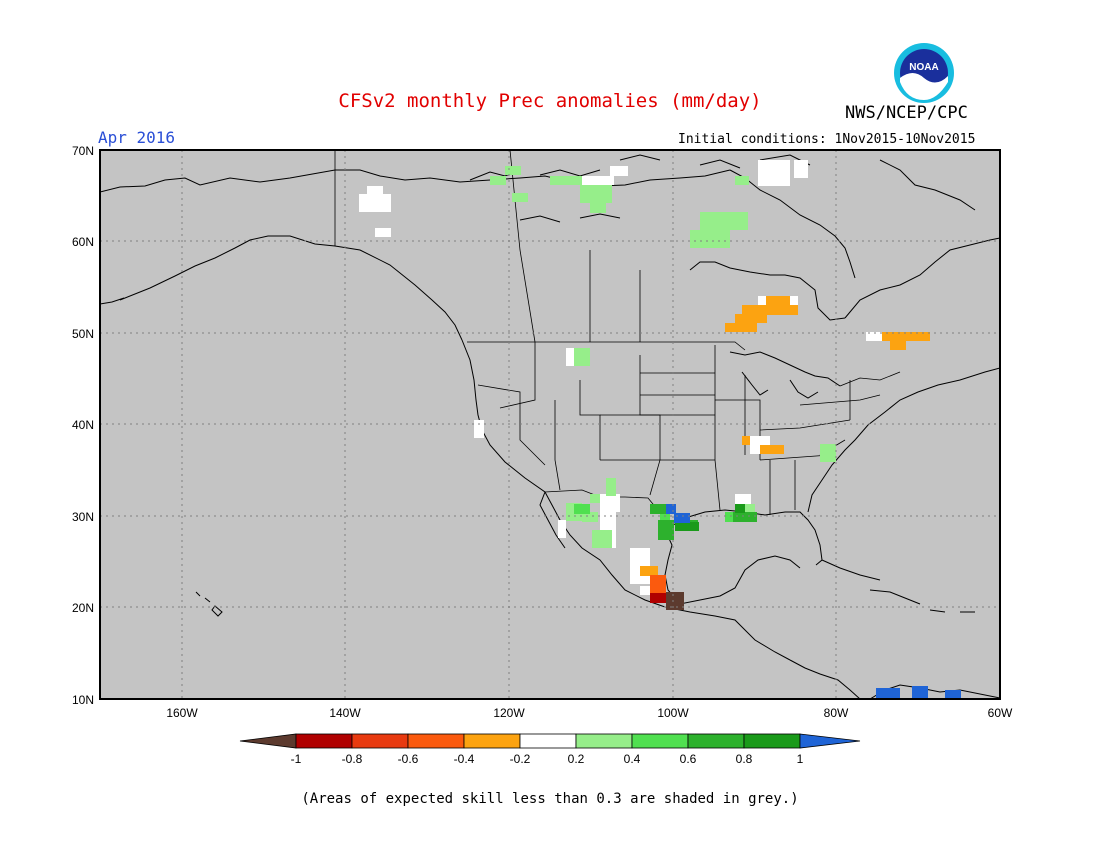 The width and height of the screenshot is (1100, 850). What do you see at coordinates (345, 713) in the screenshot?
I see `lon-label: 140W` at bounding box center [345, 713].